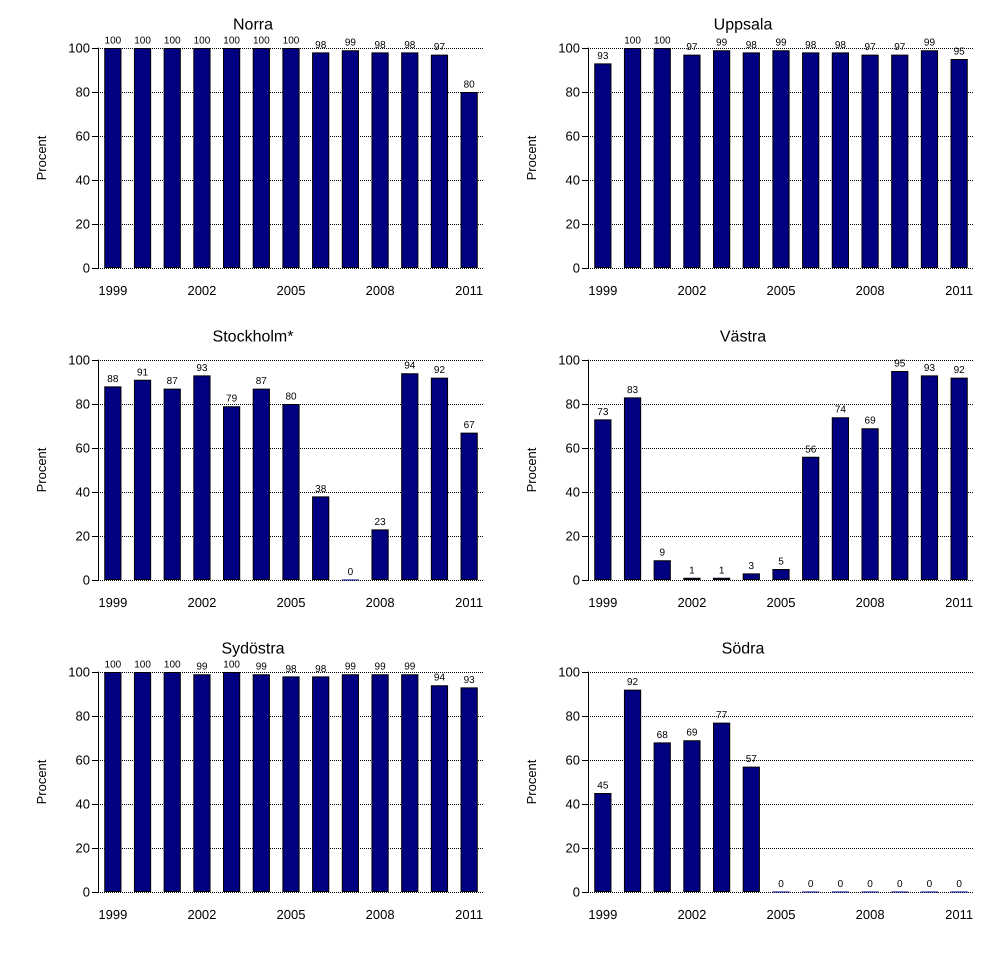 This screenshot has width=996, height=954. Describe the element at coordinates (470, 426) in the screenshot. I see `data-label: 67` at that location.